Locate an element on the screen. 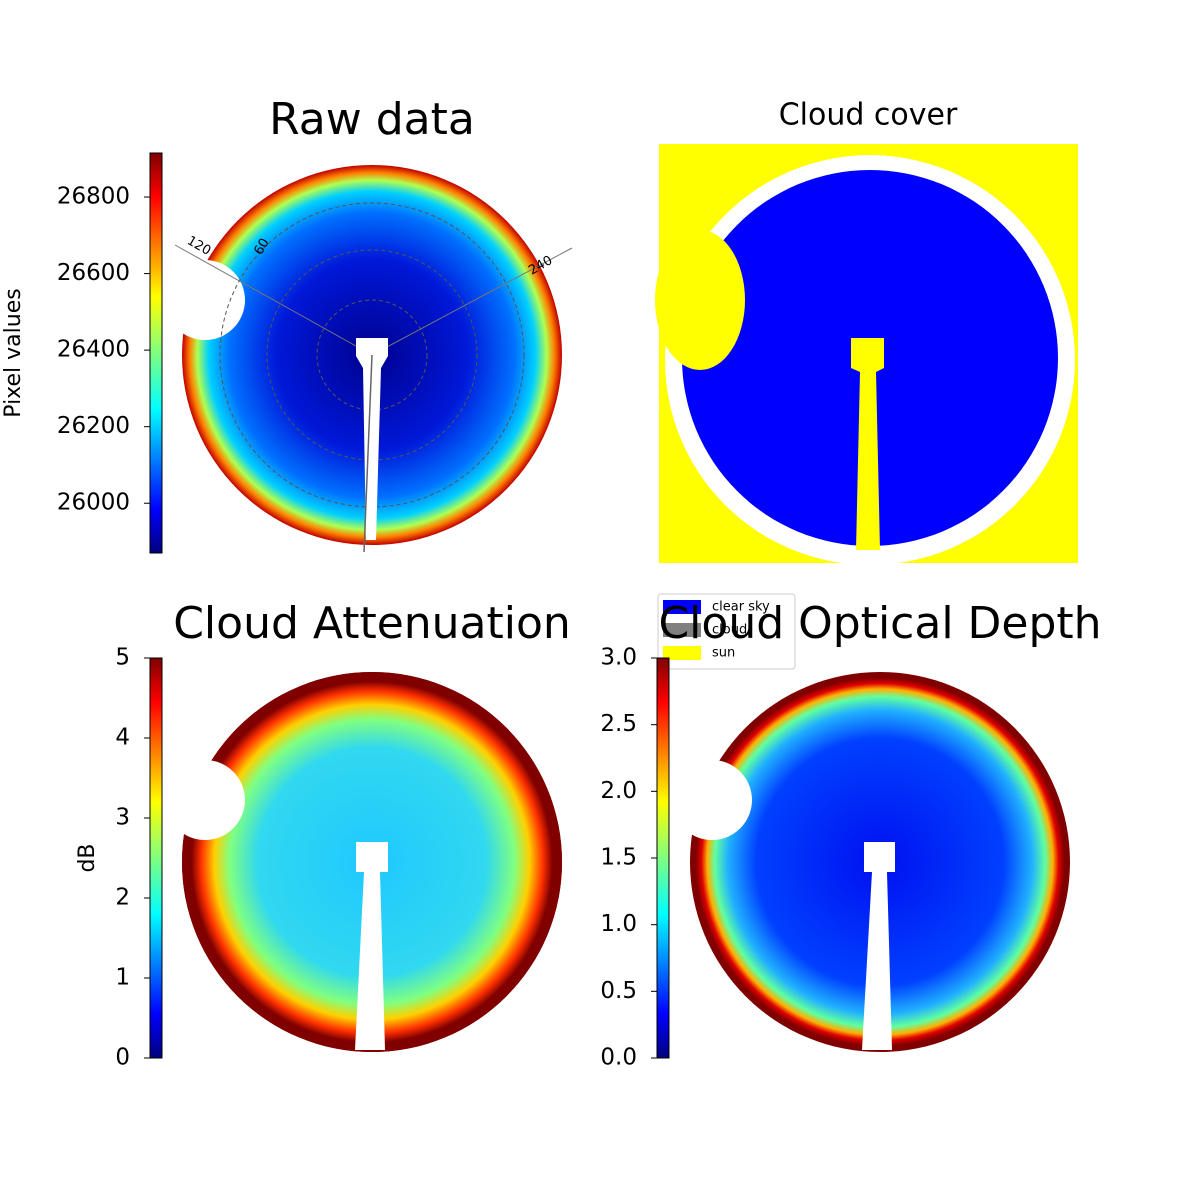 This screenshot has width=1200, height=1200. colorbar-tick-label: 3.0 is located at coordinates (618, 658).